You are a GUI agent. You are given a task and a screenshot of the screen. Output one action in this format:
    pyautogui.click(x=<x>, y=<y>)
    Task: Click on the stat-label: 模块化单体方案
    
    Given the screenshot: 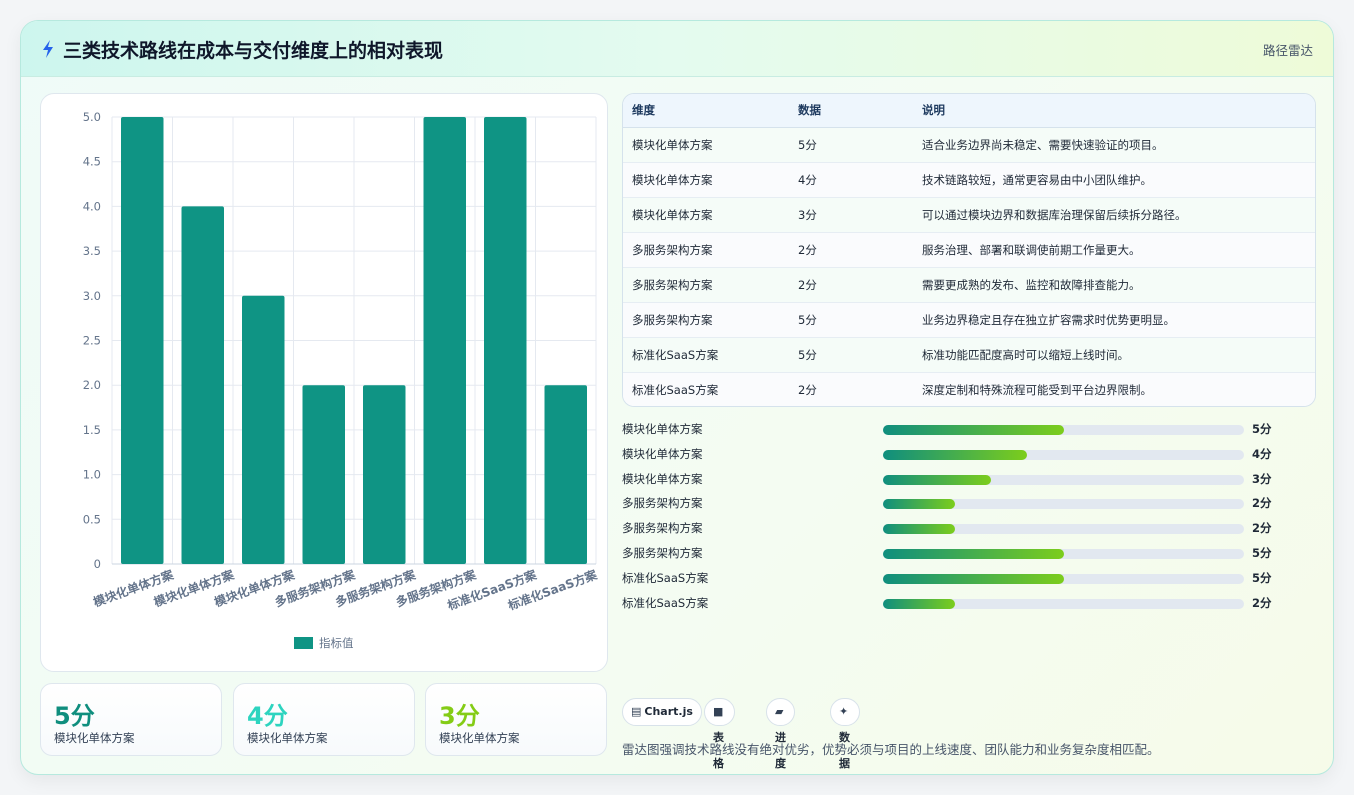 What is the action you would take?
    pyautogui.click(x=479, y=738)
    